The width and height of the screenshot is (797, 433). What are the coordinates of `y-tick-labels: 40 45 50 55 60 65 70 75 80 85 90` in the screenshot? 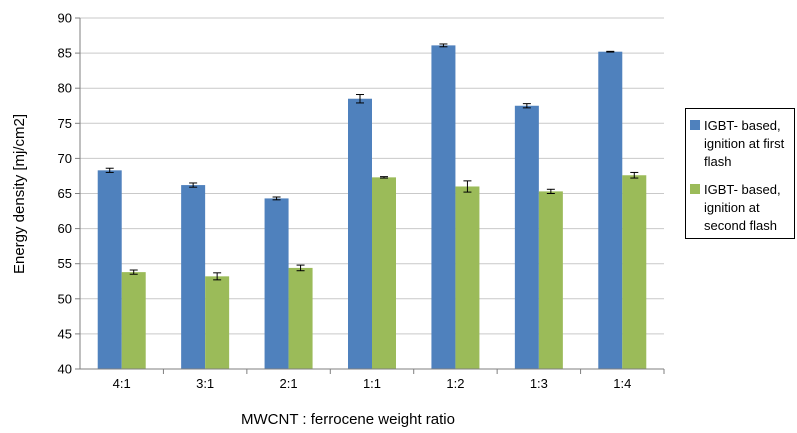 It's located at (65, 194).